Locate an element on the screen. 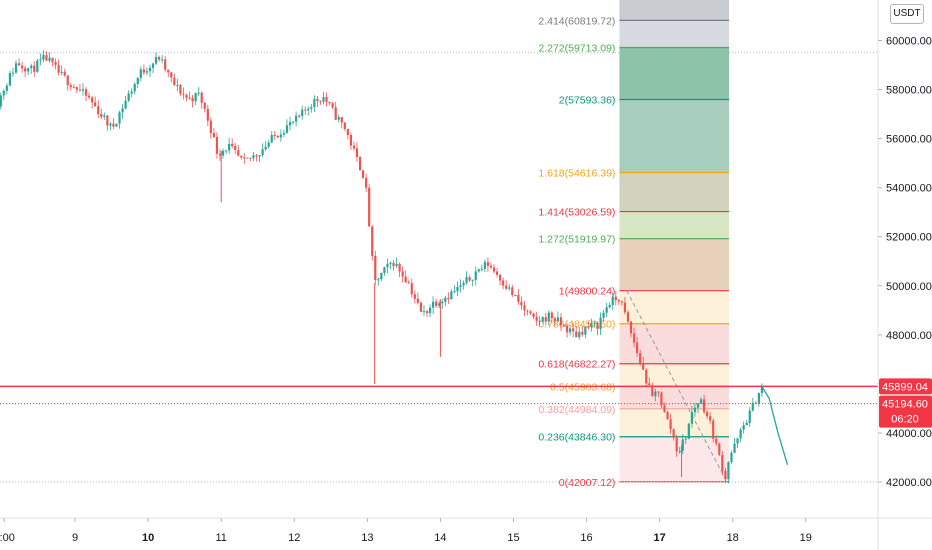 The image size is (932, 550). x-tick-label: 16 is located at coordinates (586, 538).